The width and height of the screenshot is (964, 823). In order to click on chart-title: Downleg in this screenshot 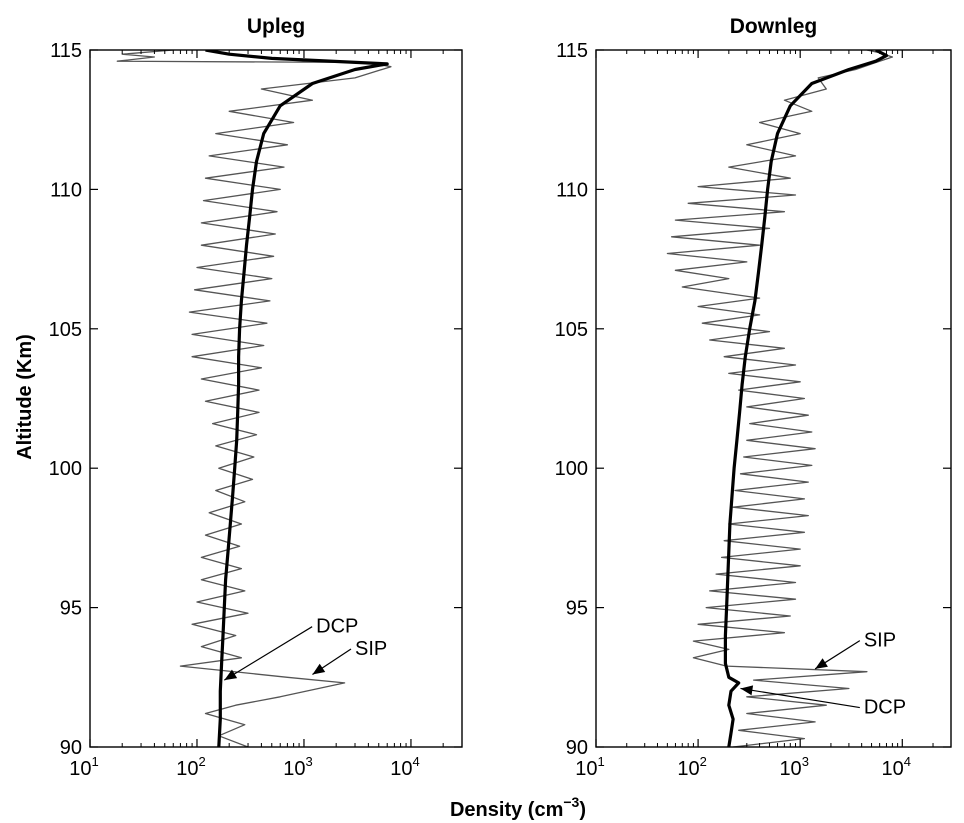, I will do `click(774, 26)`.